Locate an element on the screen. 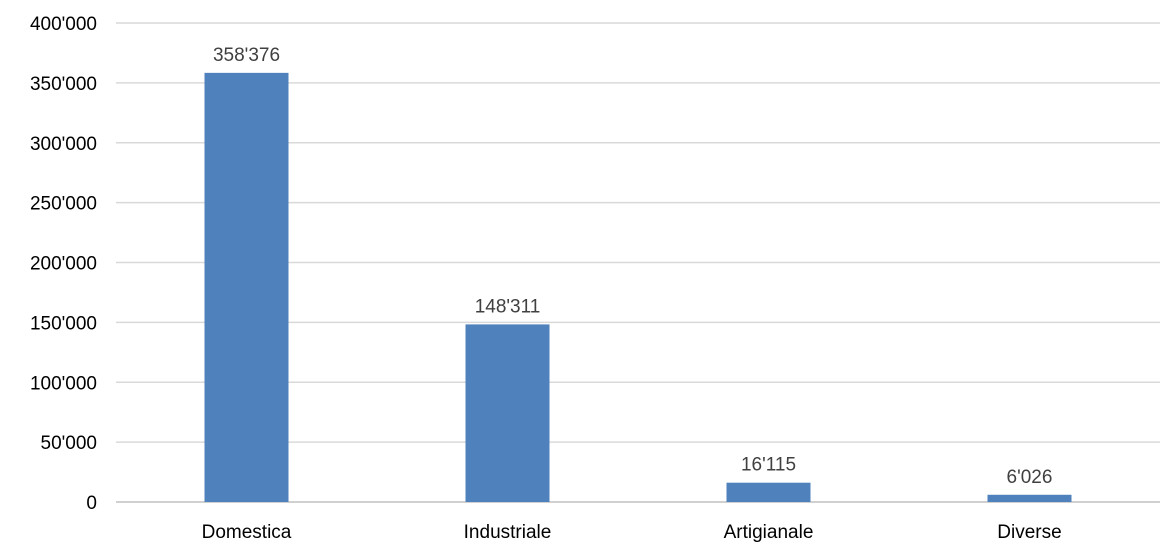 This screenshot has width=1169, height=547. y-tick-label: 150'000 is located at coordinates (63, 323).